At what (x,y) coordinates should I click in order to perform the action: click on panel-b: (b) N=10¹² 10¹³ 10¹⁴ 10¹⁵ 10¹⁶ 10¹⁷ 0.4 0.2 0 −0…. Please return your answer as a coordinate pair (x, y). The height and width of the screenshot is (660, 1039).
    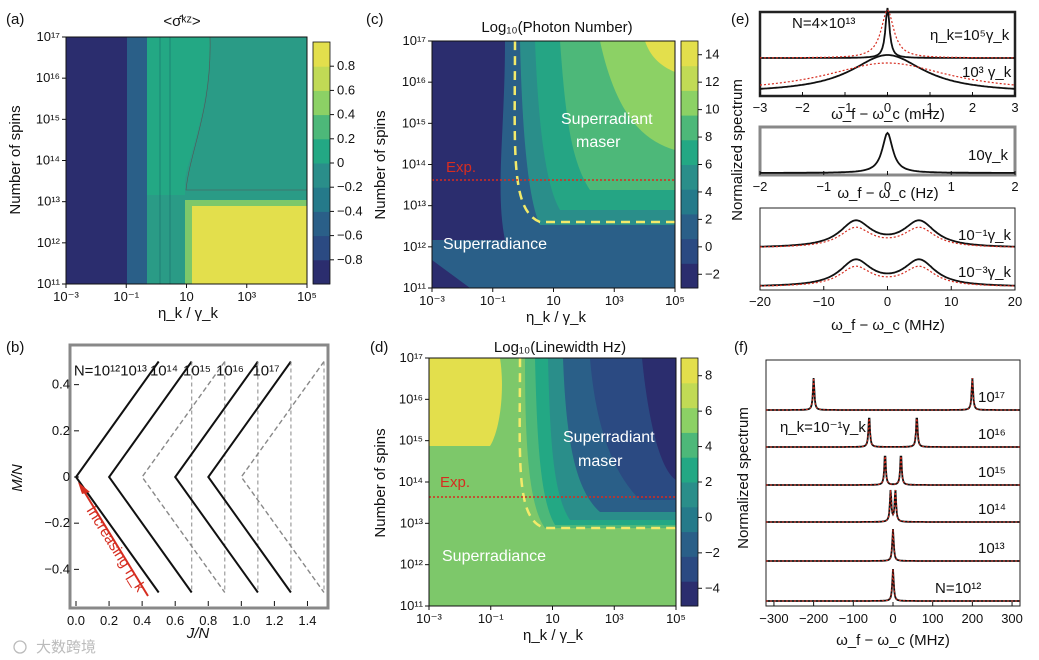
    Looking at the image, I should click on (168, 490).